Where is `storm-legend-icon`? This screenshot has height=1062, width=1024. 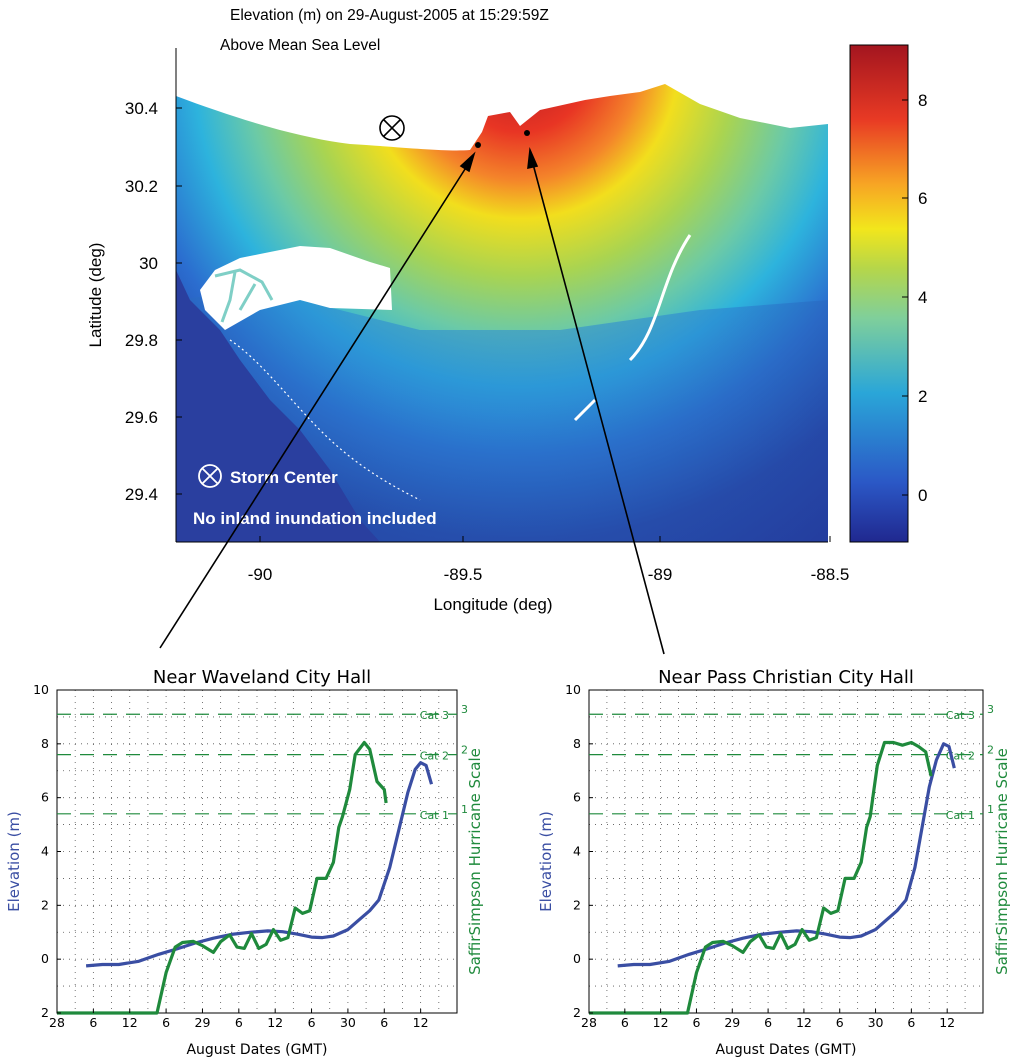 storm-legend-icon is located at coordinates (210, 476).